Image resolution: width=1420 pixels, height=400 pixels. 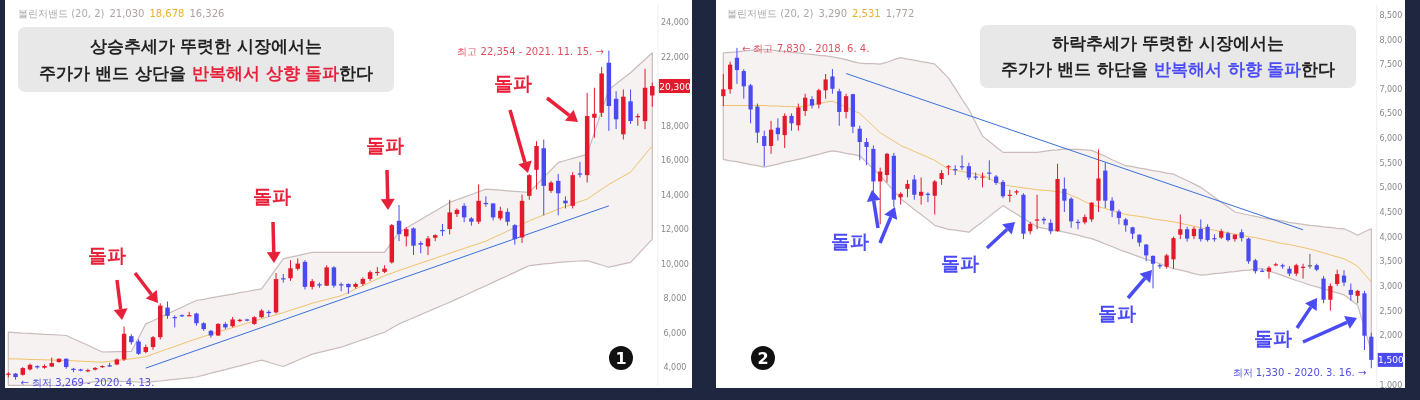 I want to click on y-tick-label: 3,500, so click(x=1391, y=262).